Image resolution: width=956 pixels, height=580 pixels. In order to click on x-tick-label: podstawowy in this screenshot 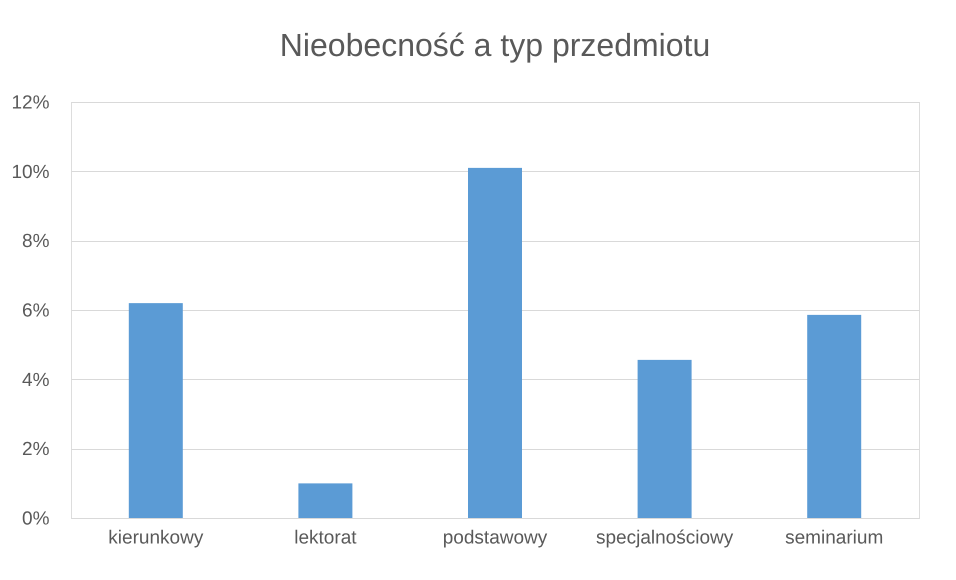, I will do `click(495, 538)`.